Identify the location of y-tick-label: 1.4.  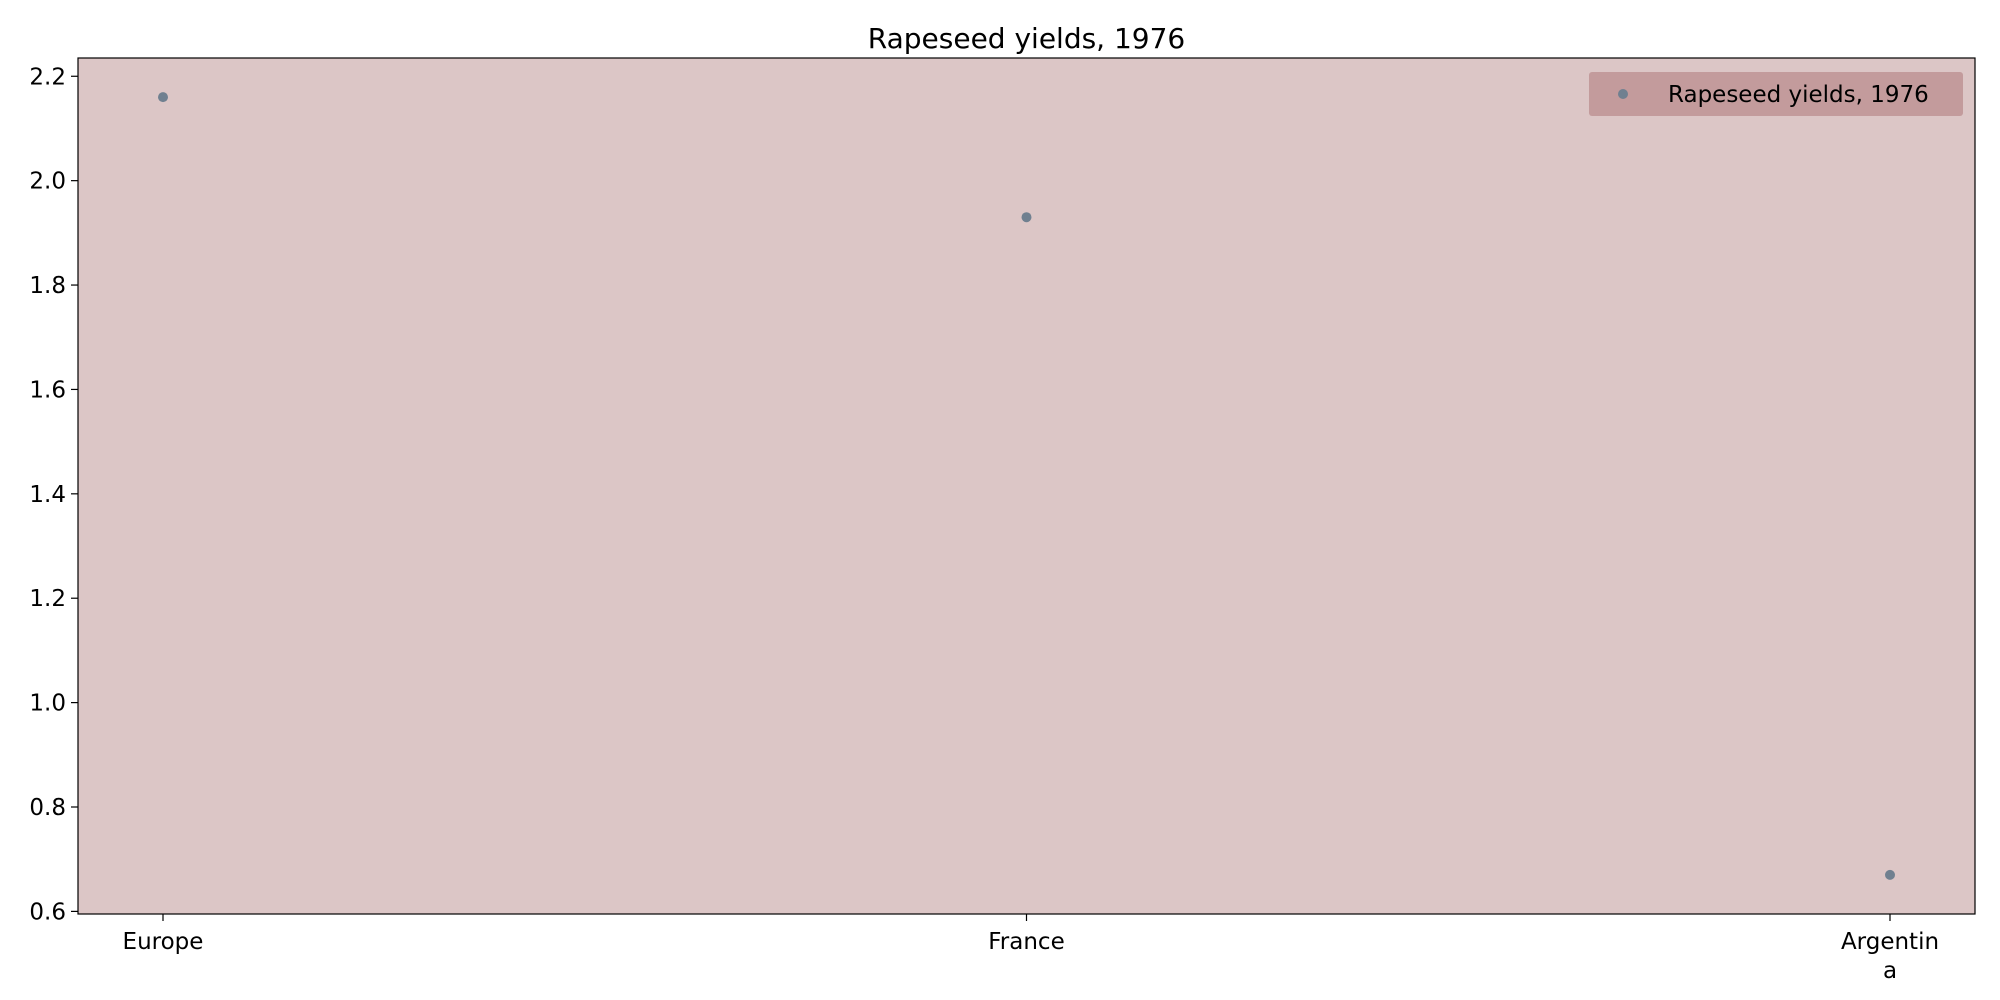
(47, 495).